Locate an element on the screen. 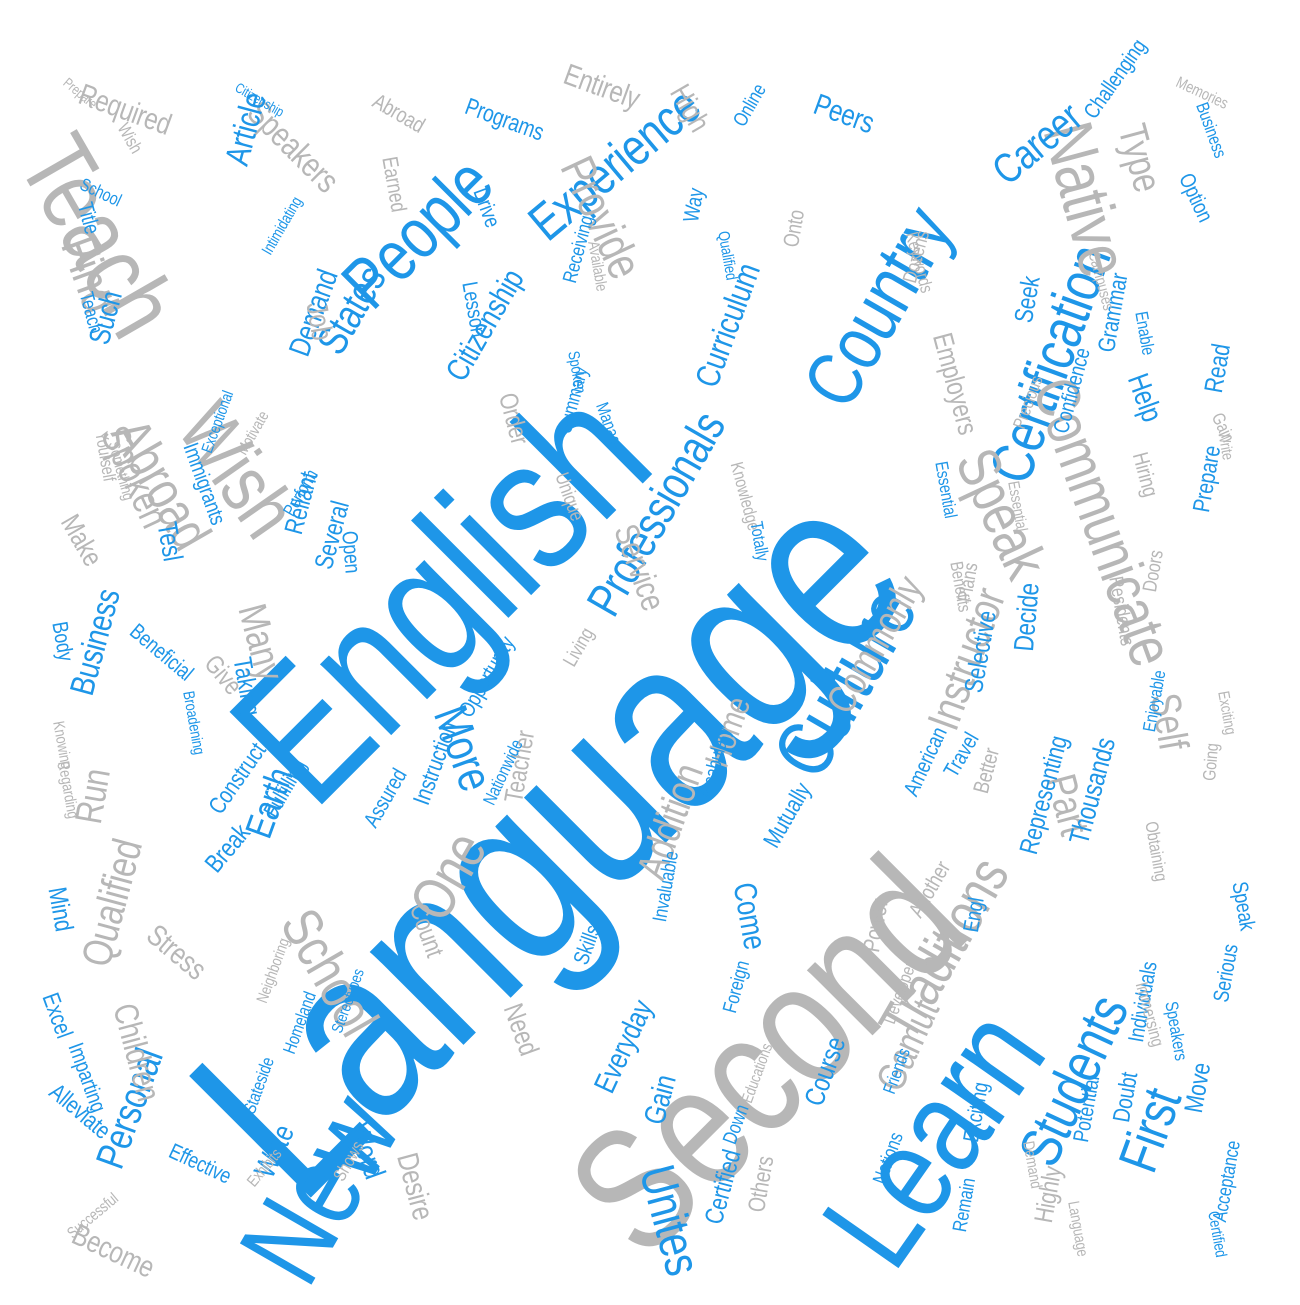 The height and width of the screenshot is (1305, 1300). word-seek: Seek is located at coordinates (1027, 299).